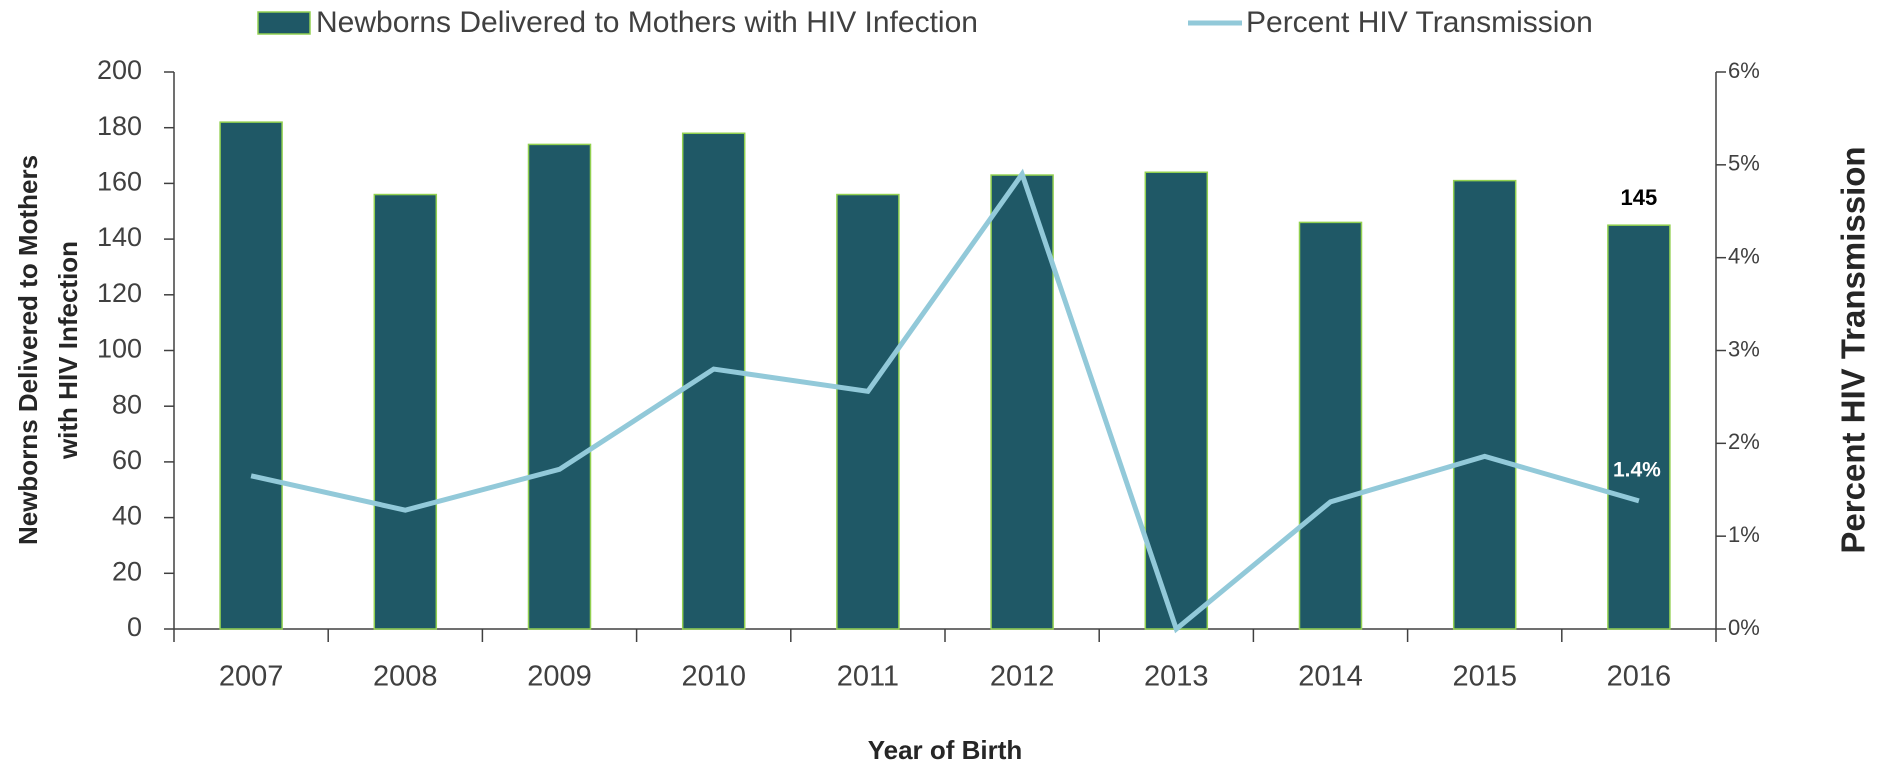  What do you see at coordinates (119, 70) in the screenshot?
I see `y-tick-label: 200` at bounding box center [119, 70].